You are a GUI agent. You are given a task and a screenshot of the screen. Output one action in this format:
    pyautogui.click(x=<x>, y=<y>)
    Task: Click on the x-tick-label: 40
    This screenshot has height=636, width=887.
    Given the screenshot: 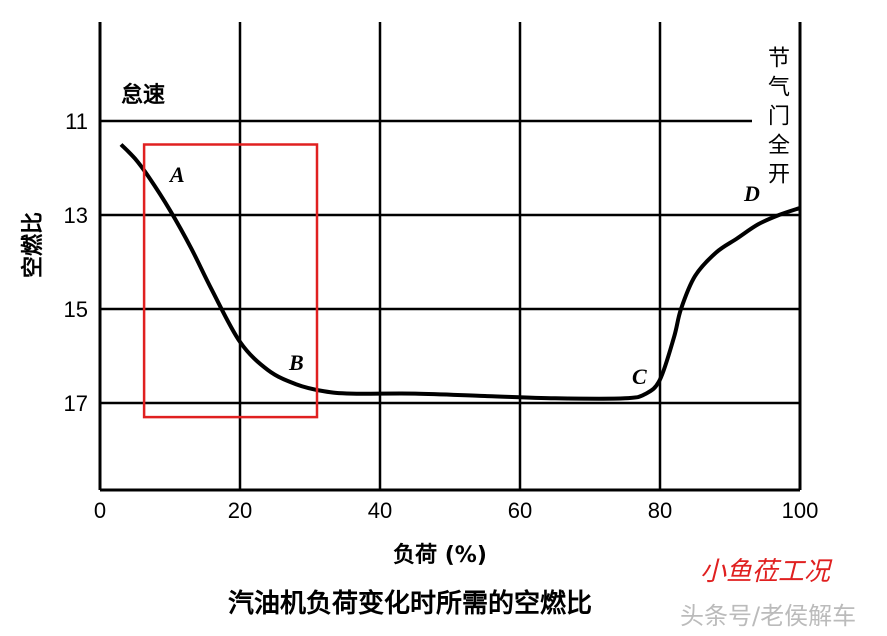 What is the action you would take?
    pyautogui.click(x=380, y=510)
    